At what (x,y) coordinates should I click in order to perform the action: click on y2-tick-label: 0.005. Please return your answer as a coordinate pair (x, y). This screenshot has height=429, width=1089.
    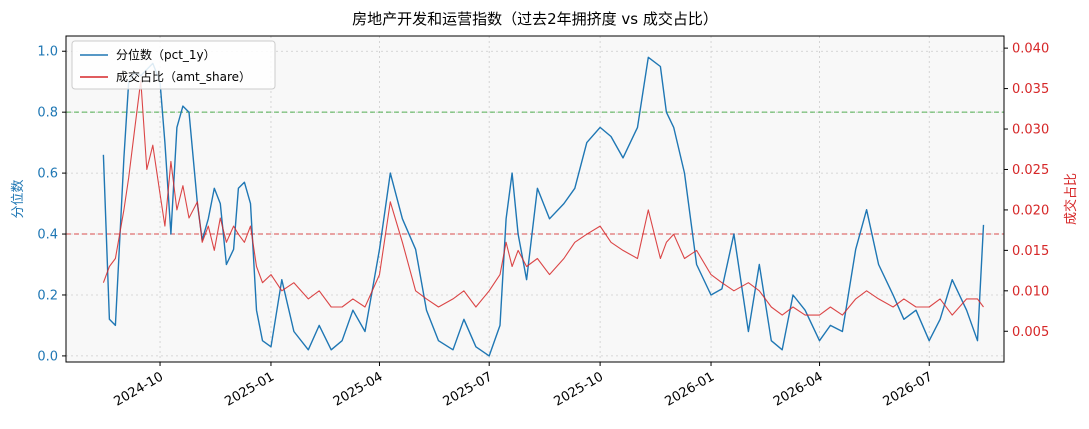
    Looking at the image, I should click on (1030, 332).